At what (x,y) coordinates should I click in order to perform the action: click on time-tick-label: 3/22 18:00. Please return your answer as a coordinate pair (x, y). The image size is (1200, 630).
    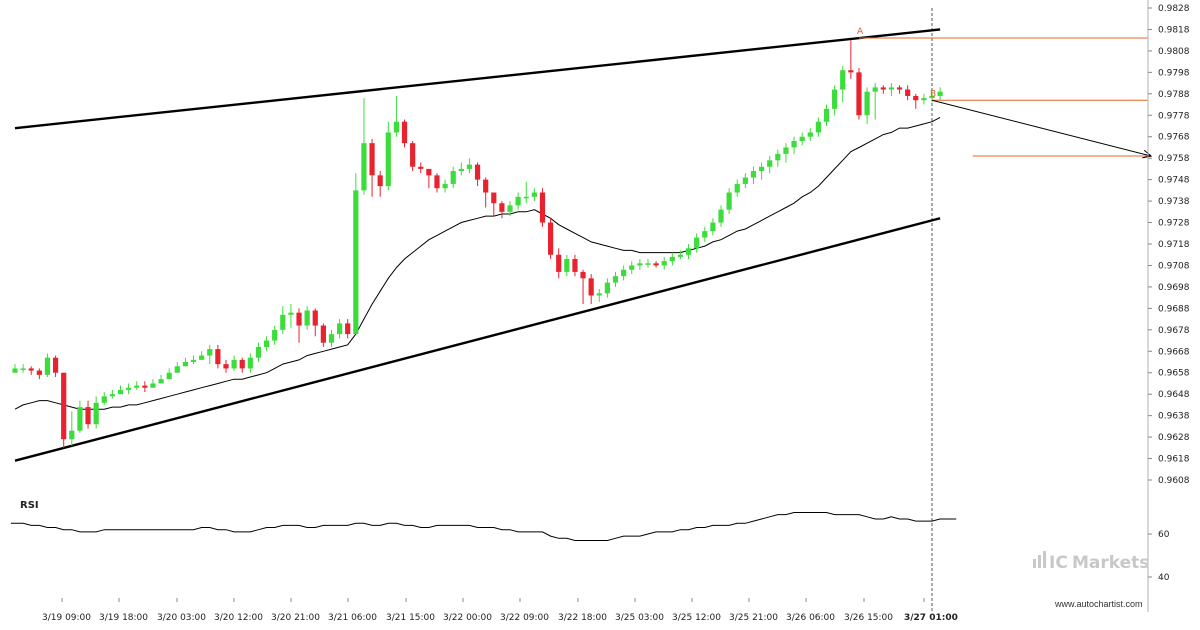
    Looking at the image, I should click on (582, 618).